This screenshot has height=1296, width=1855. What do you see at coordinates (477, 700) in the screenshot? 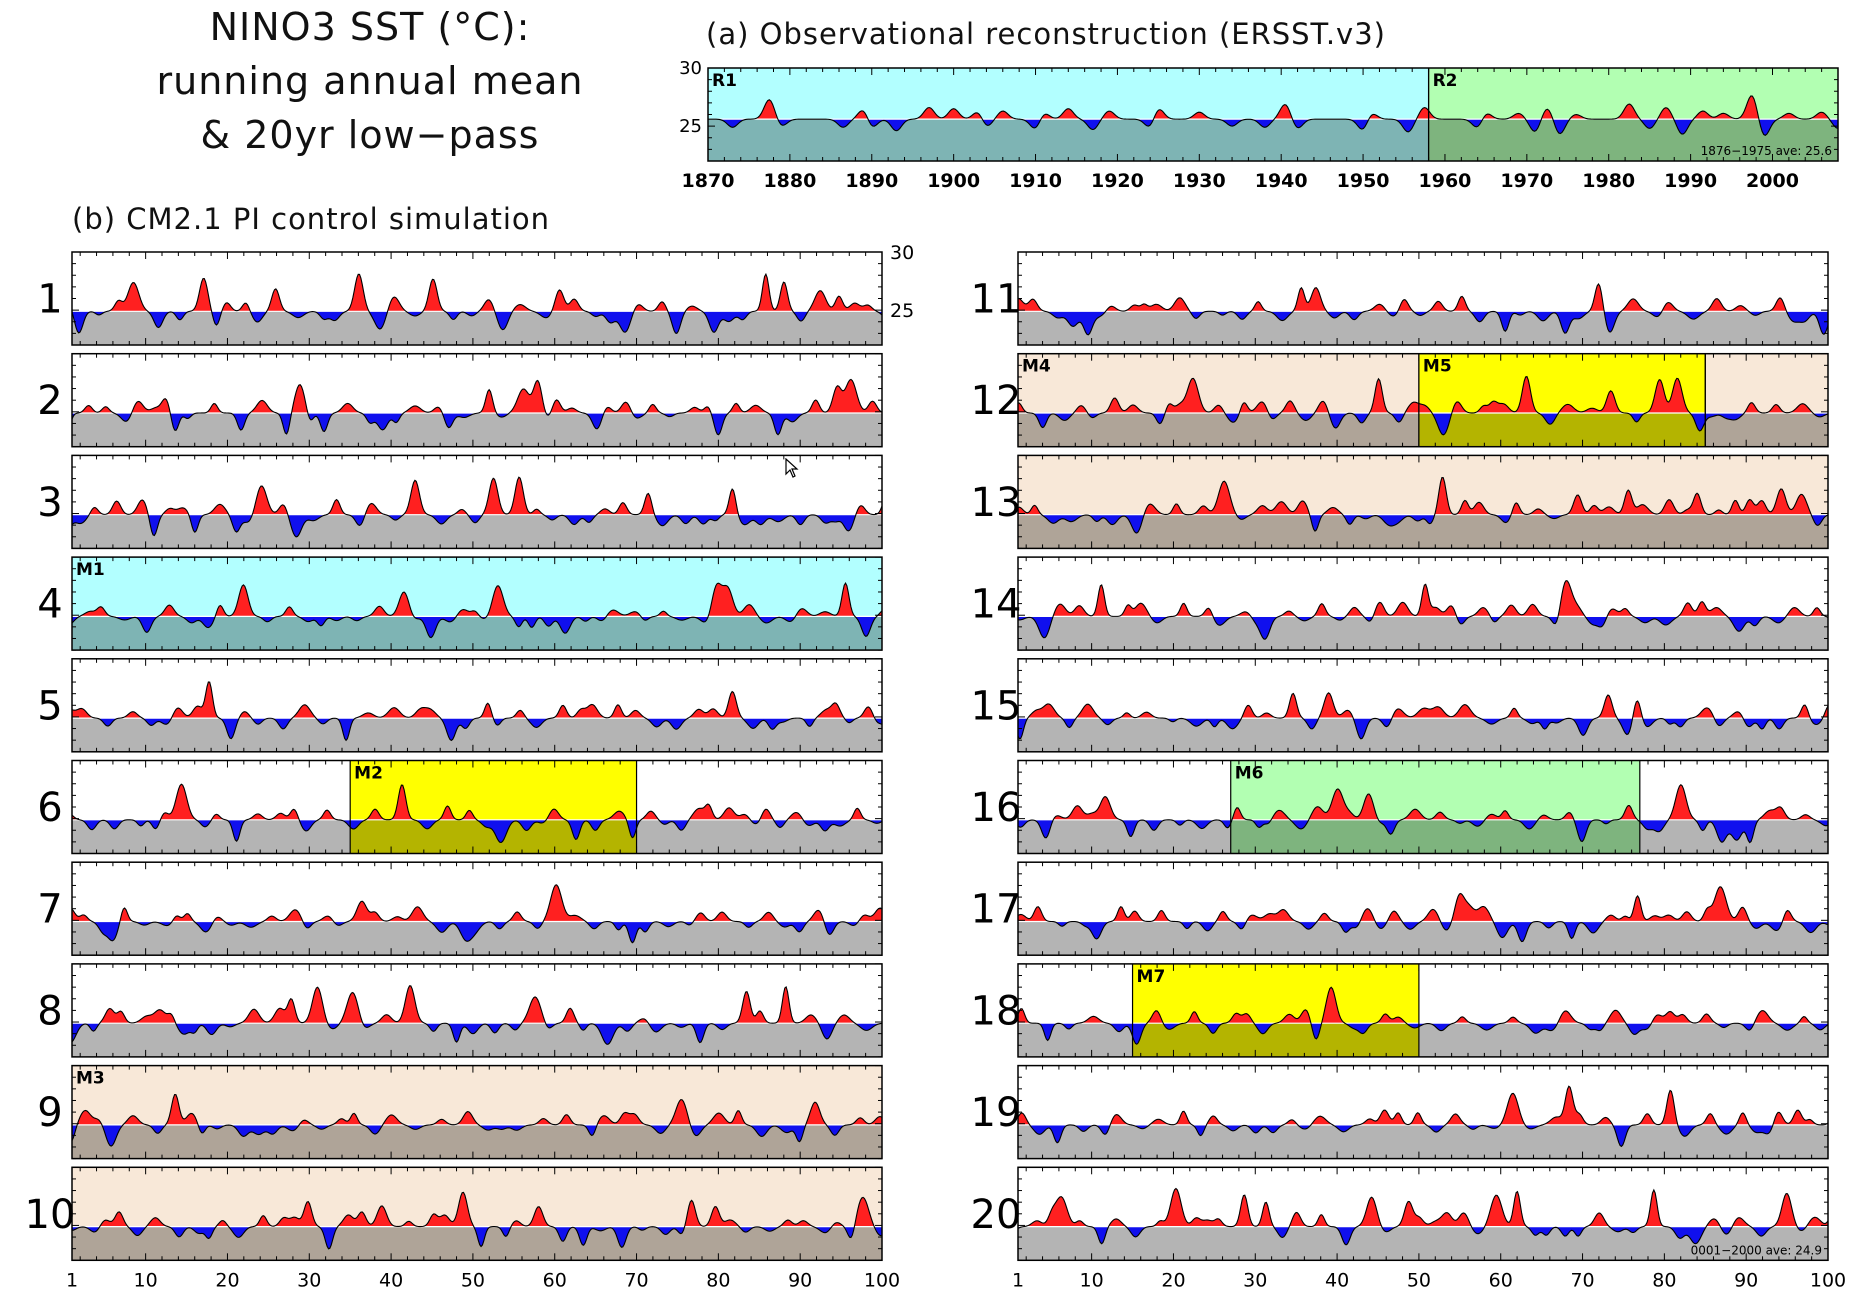
I see `strip-5-warm-anomaly-area` at bounding box center [477, 700].